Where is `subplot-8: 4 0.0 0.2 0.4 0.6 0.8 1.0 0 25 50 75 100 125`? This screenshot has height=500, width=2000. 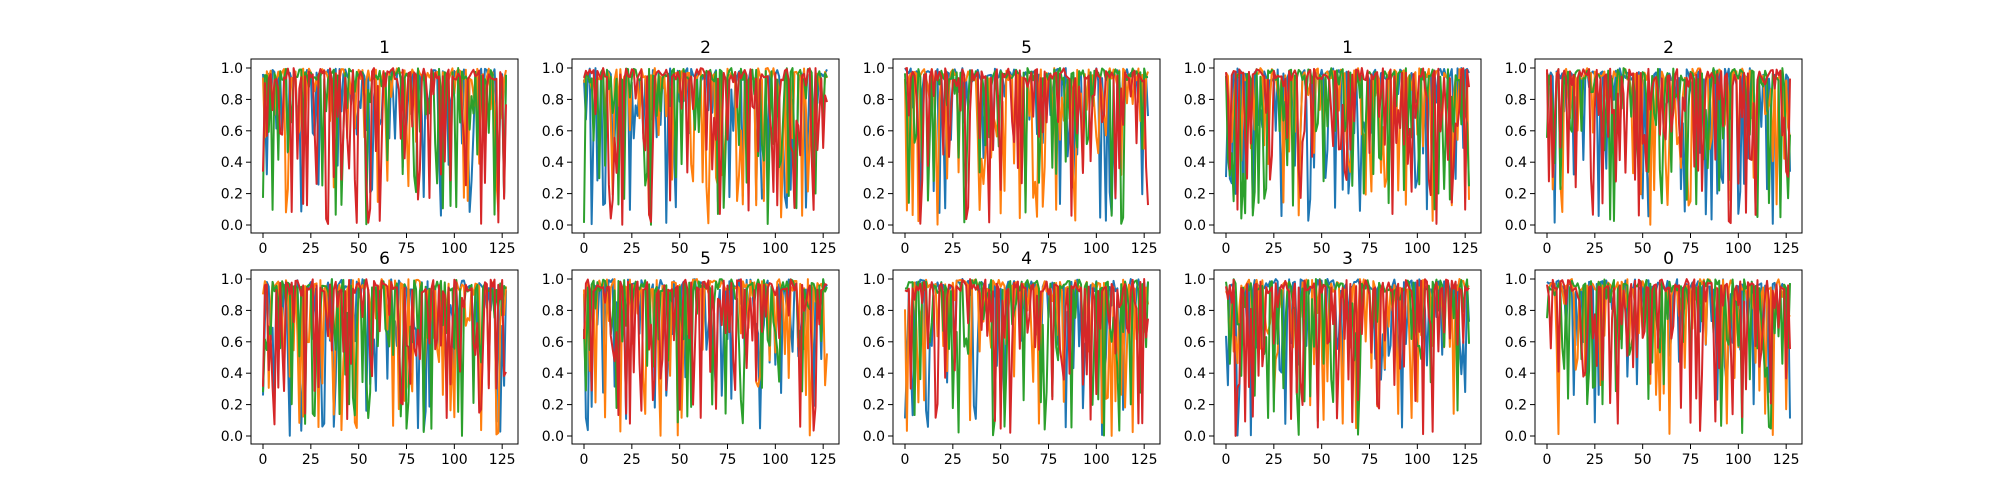 subplot-8: 4 0.0 0.2 0.4 0.6 0.8 1.0 0 25 50 75 100 125 is located at coordinates (1012, 358).